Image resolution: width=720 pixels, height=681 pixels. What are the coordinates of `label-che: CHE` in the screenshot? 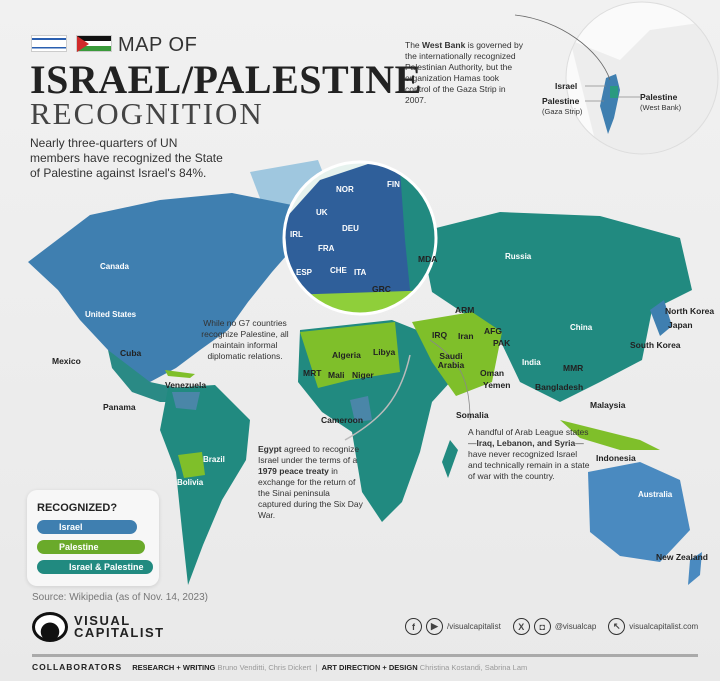 It's located at (338, 270).